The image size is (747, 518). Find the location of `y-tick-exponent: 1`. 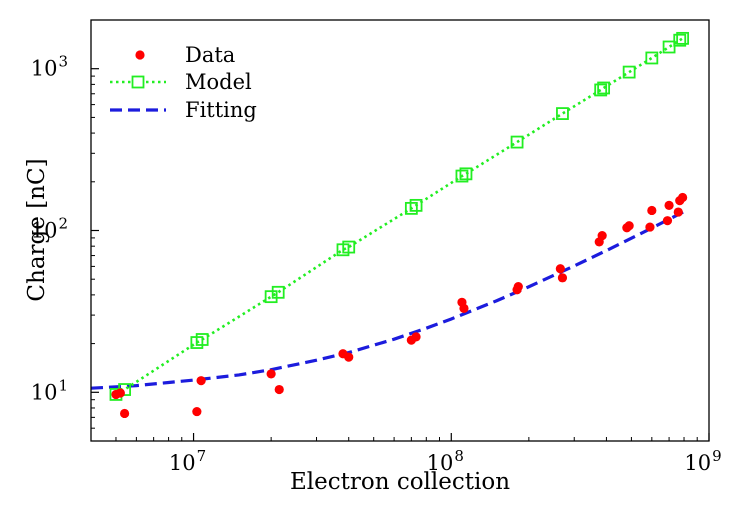

y-tick-exponent: 1 is located at coordinates (63, 385).